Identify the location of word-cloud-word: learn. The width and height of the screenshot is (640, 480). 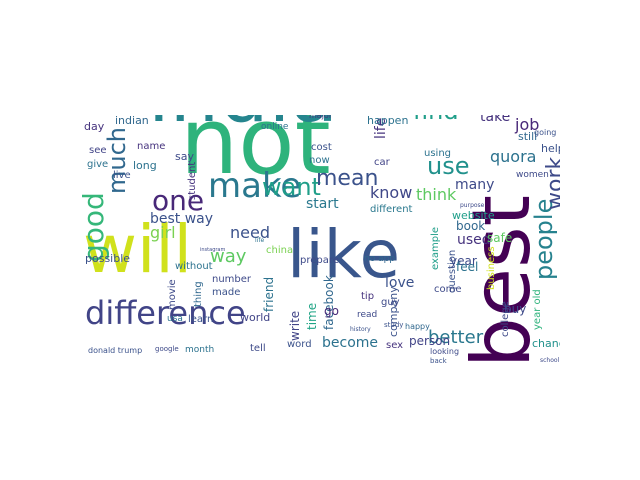
(201, 319).